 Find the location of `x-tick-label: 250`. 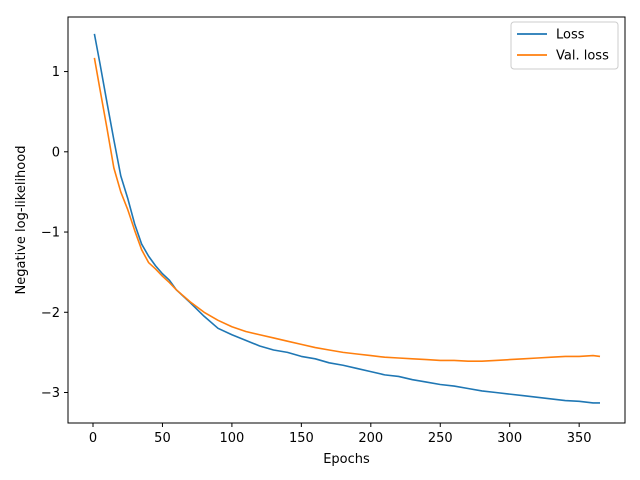

x-tick-label: 250 is located at coordinates (440, 438).